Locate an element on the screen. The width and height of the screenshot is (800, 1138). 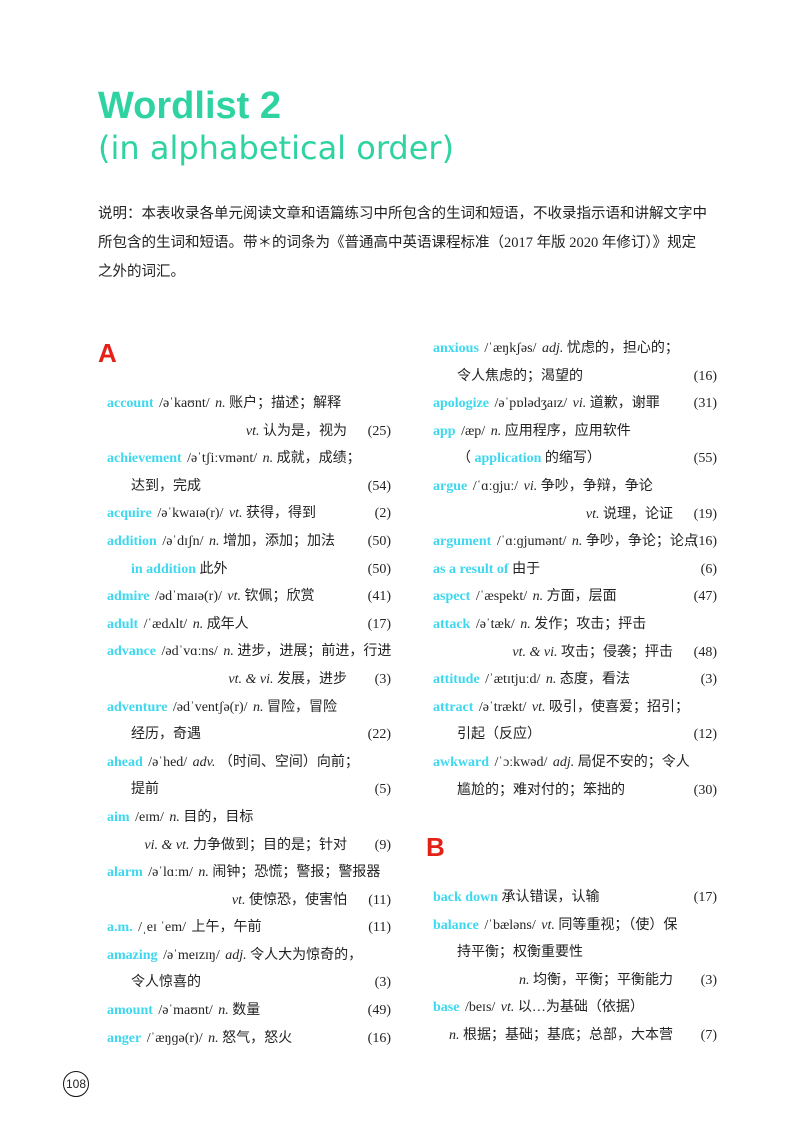
part-of-speech: vi. is located at coordinates (579, 404).